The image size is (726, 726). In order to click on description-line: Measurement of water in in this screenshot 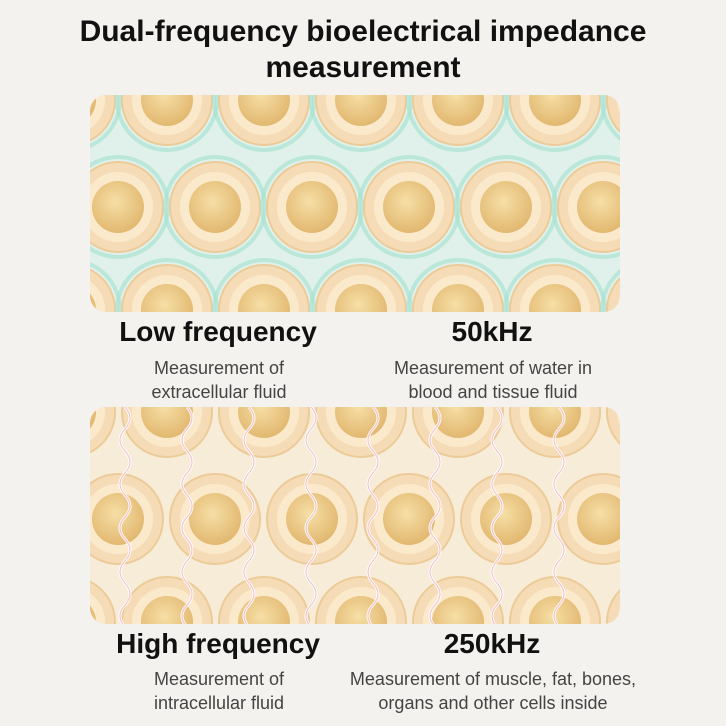, I will do `click(493, 368)`.